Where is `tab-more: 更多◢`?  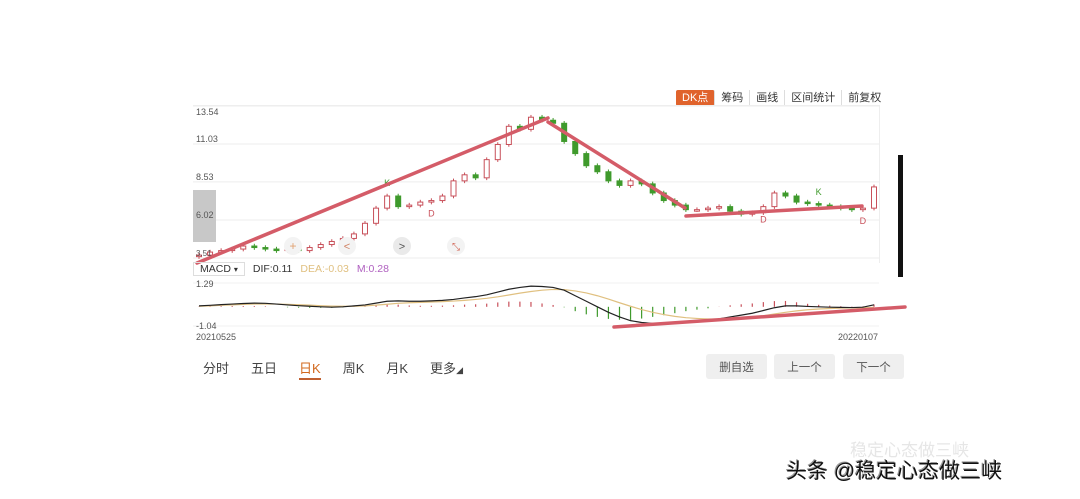 tab-more: 更多◢ is located at coordinates (446, 369).